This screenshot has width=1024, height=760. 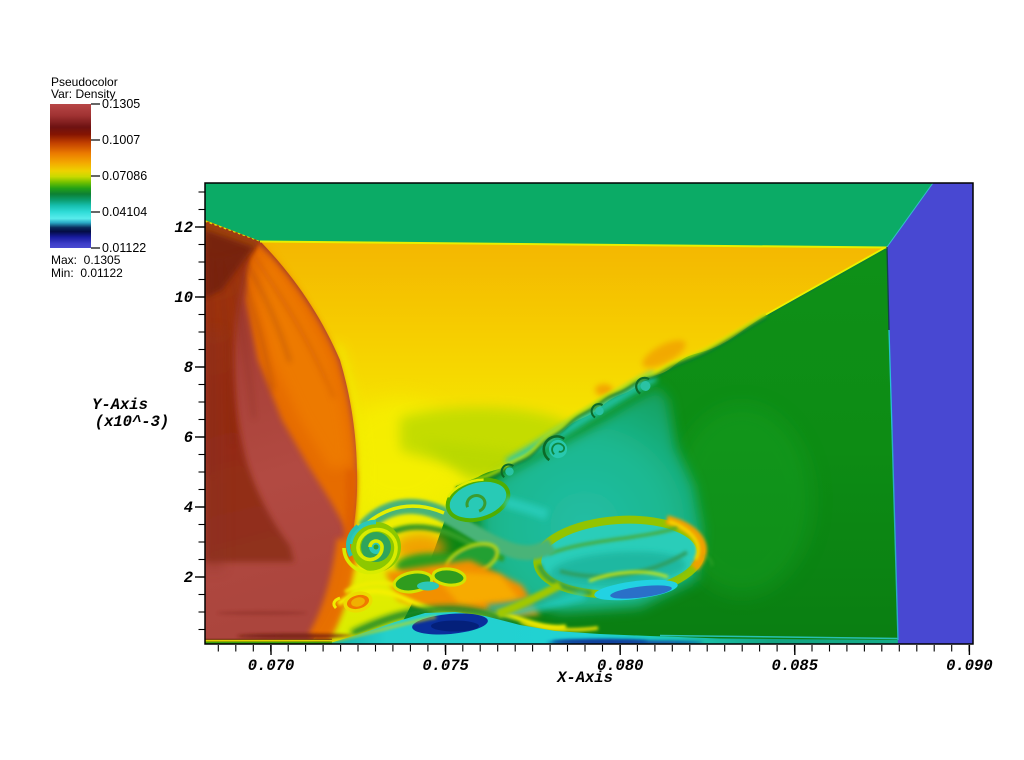 I want to click on svg-text: 0.080, so click(x=620, y=666).